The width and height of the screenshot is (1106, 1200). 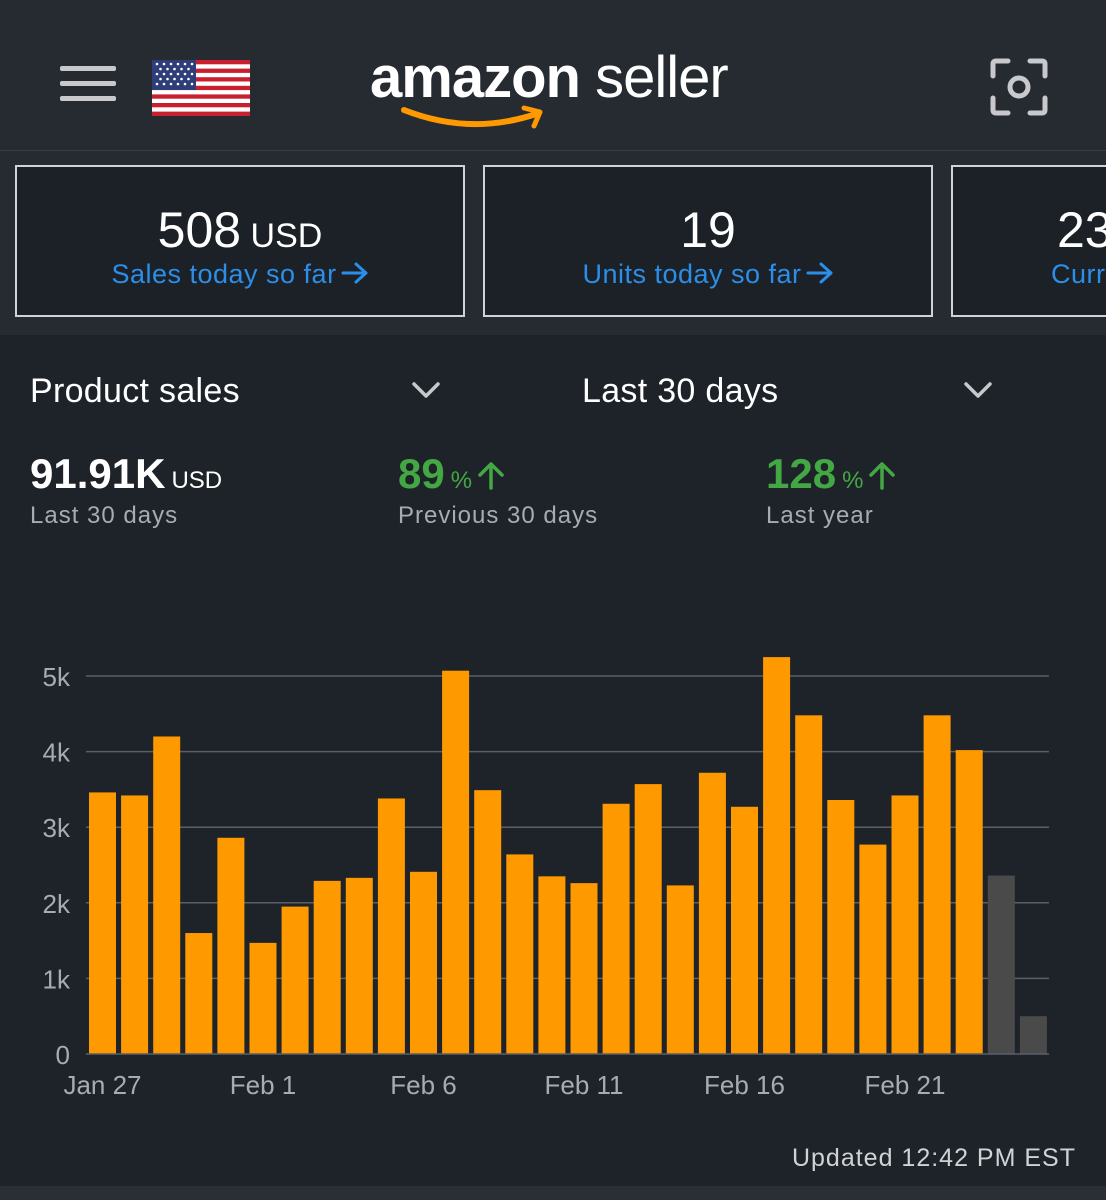 I want to click on third-summary-card: 23 Curr, so click(x=1028, y=241).